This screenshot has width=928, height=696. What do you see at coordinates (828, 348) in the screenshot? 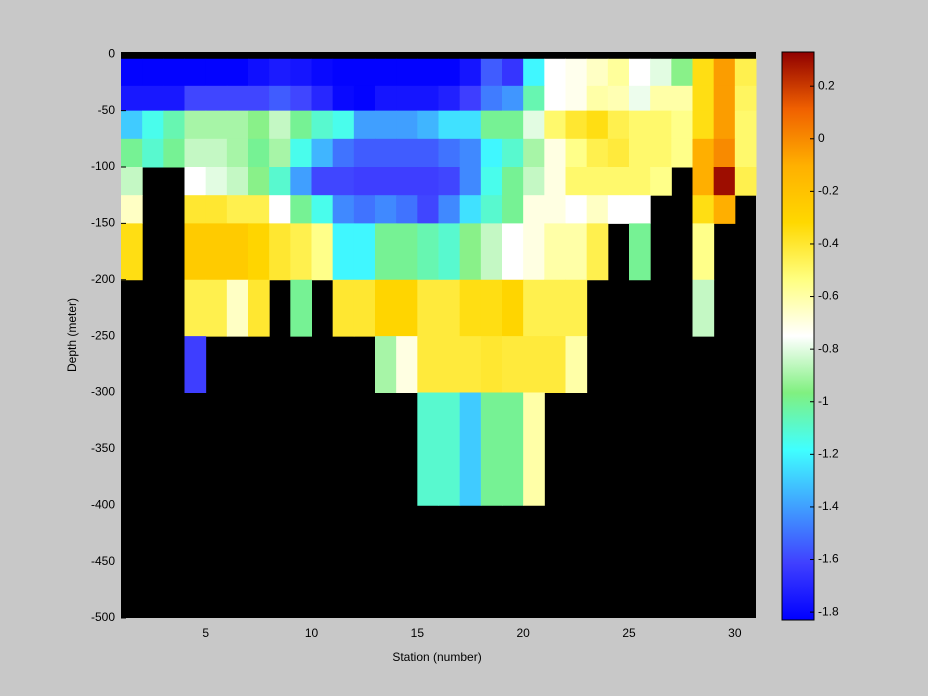
I see `colorbar-tick-label: -0.8` at bounding box center [828, 348].